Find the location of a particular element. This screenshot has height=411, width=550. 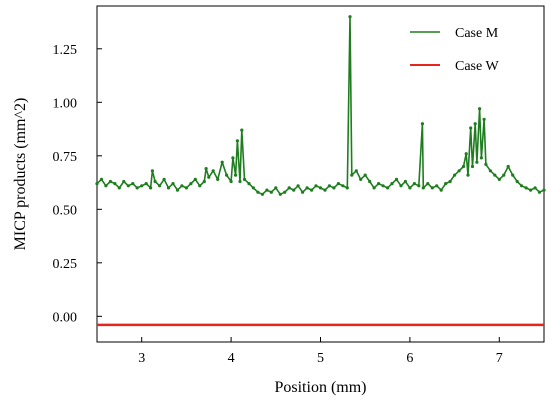

legend-entry: Case W is located at coordinates (477, 66).